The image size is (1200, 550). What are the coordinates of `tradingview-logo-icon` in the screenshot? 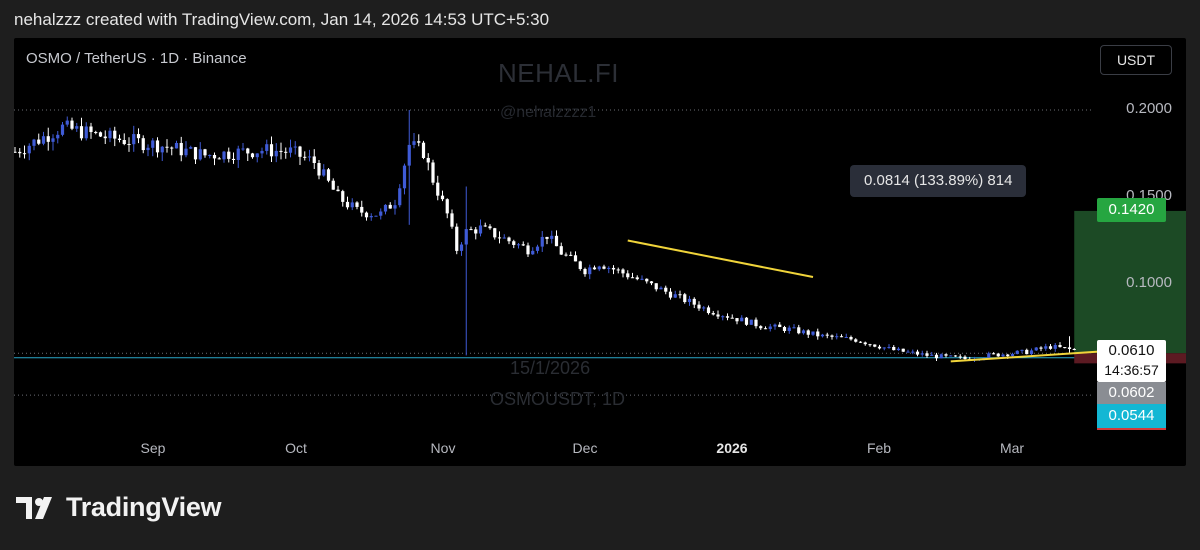 It's located at (34, 507).